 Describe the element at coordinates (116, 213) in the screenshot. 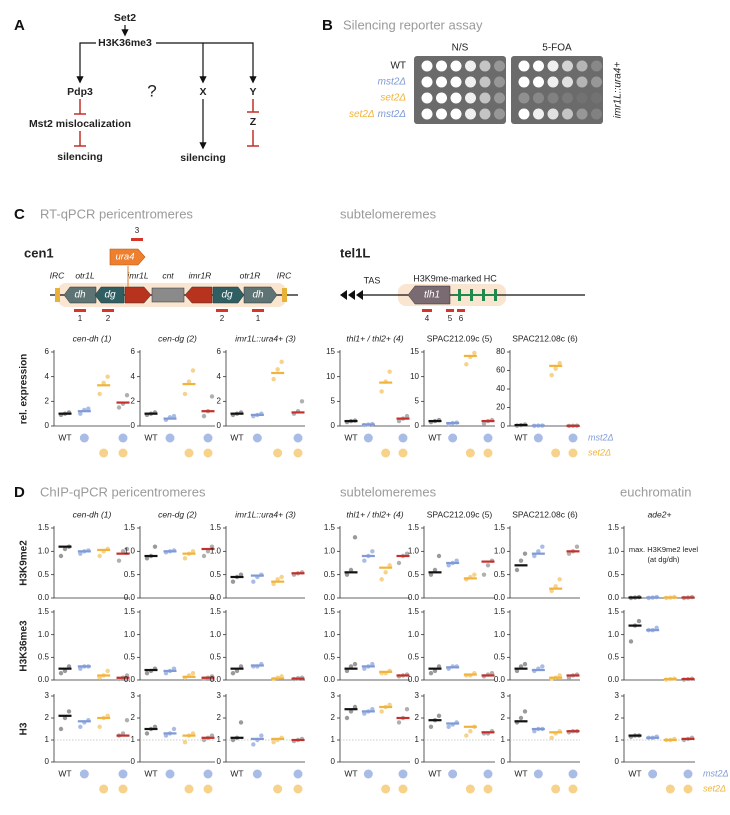

I see `panel-title: RT-qPCR pericentromeres` at that location.